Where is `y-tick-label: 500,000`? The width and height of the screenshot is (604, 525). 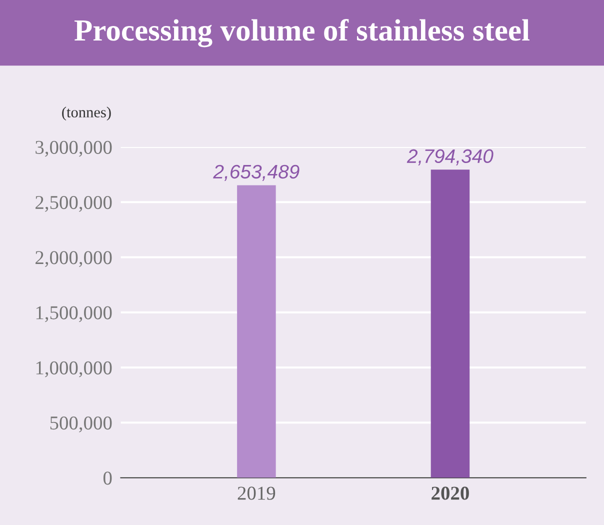 y-tick-label: 500,000 is located at coordinates (81, 424).